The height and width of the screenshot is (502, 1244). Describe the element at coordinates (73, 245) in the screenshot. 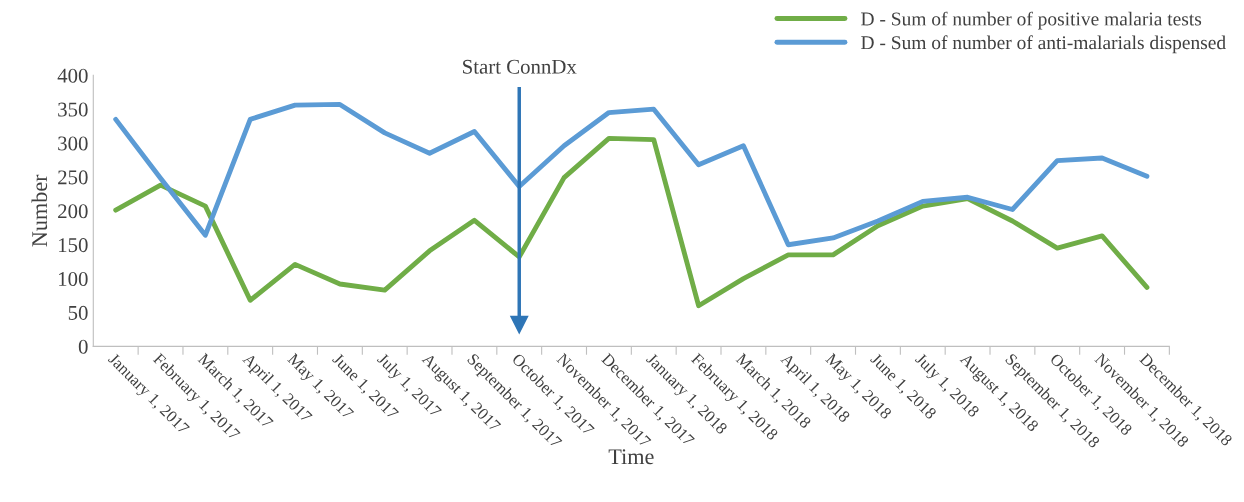

I see `y-tick-label: 150` at that location.